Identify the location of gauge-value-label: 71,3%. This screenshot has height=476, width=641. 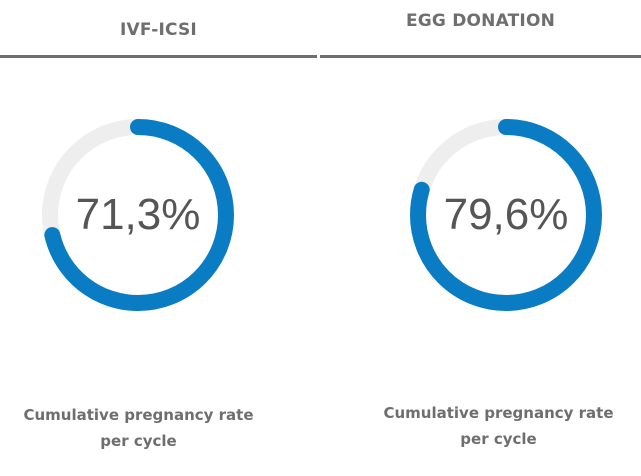
(138, 214).